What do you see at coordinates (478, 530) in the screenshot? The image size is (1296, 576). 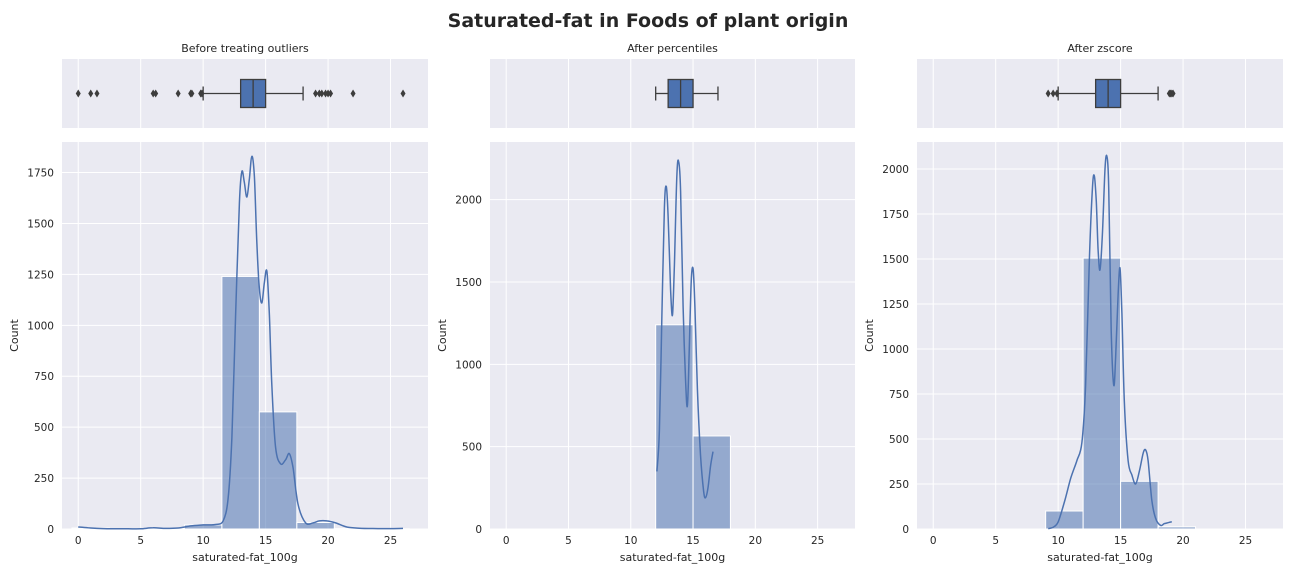 I see `subplot-2-y-tick-label: 0` at bounding box center [478, 530].